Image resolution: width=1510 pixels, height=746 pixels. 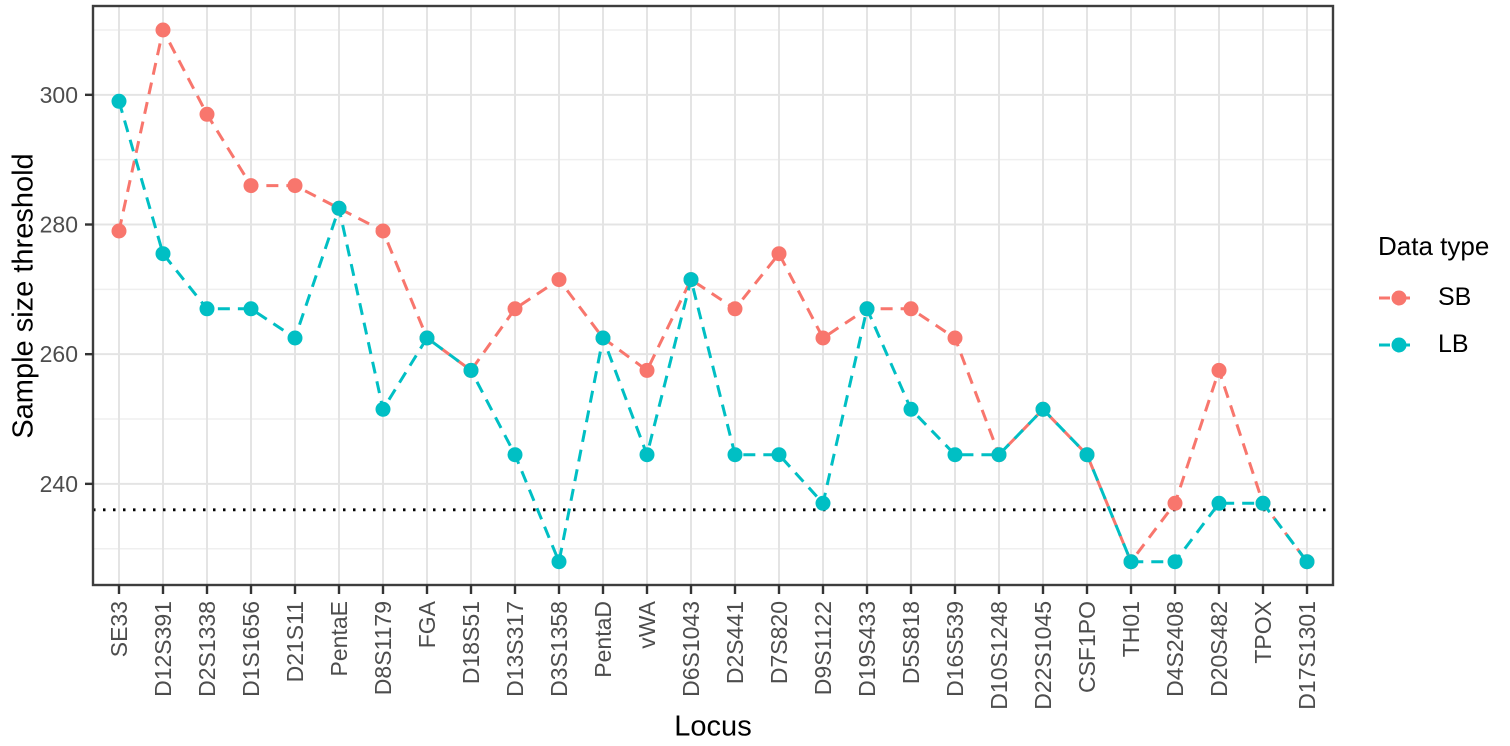 What do you see at coordinates (999, 455) in the screenshot?
I see `point-lb-D10S1248` at bounding box center [999, 455].